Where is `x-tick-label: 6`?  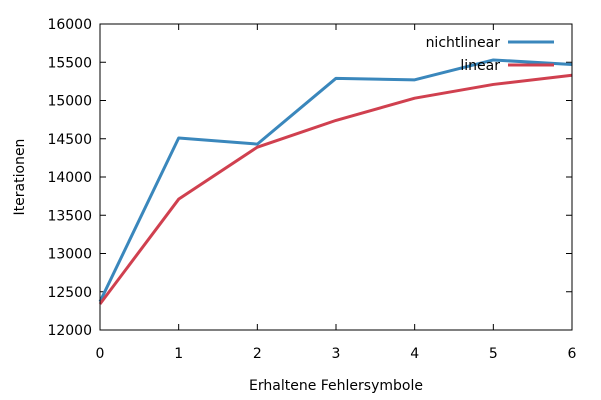
x-tick-label: 6 is located at coordinates (572, 354).